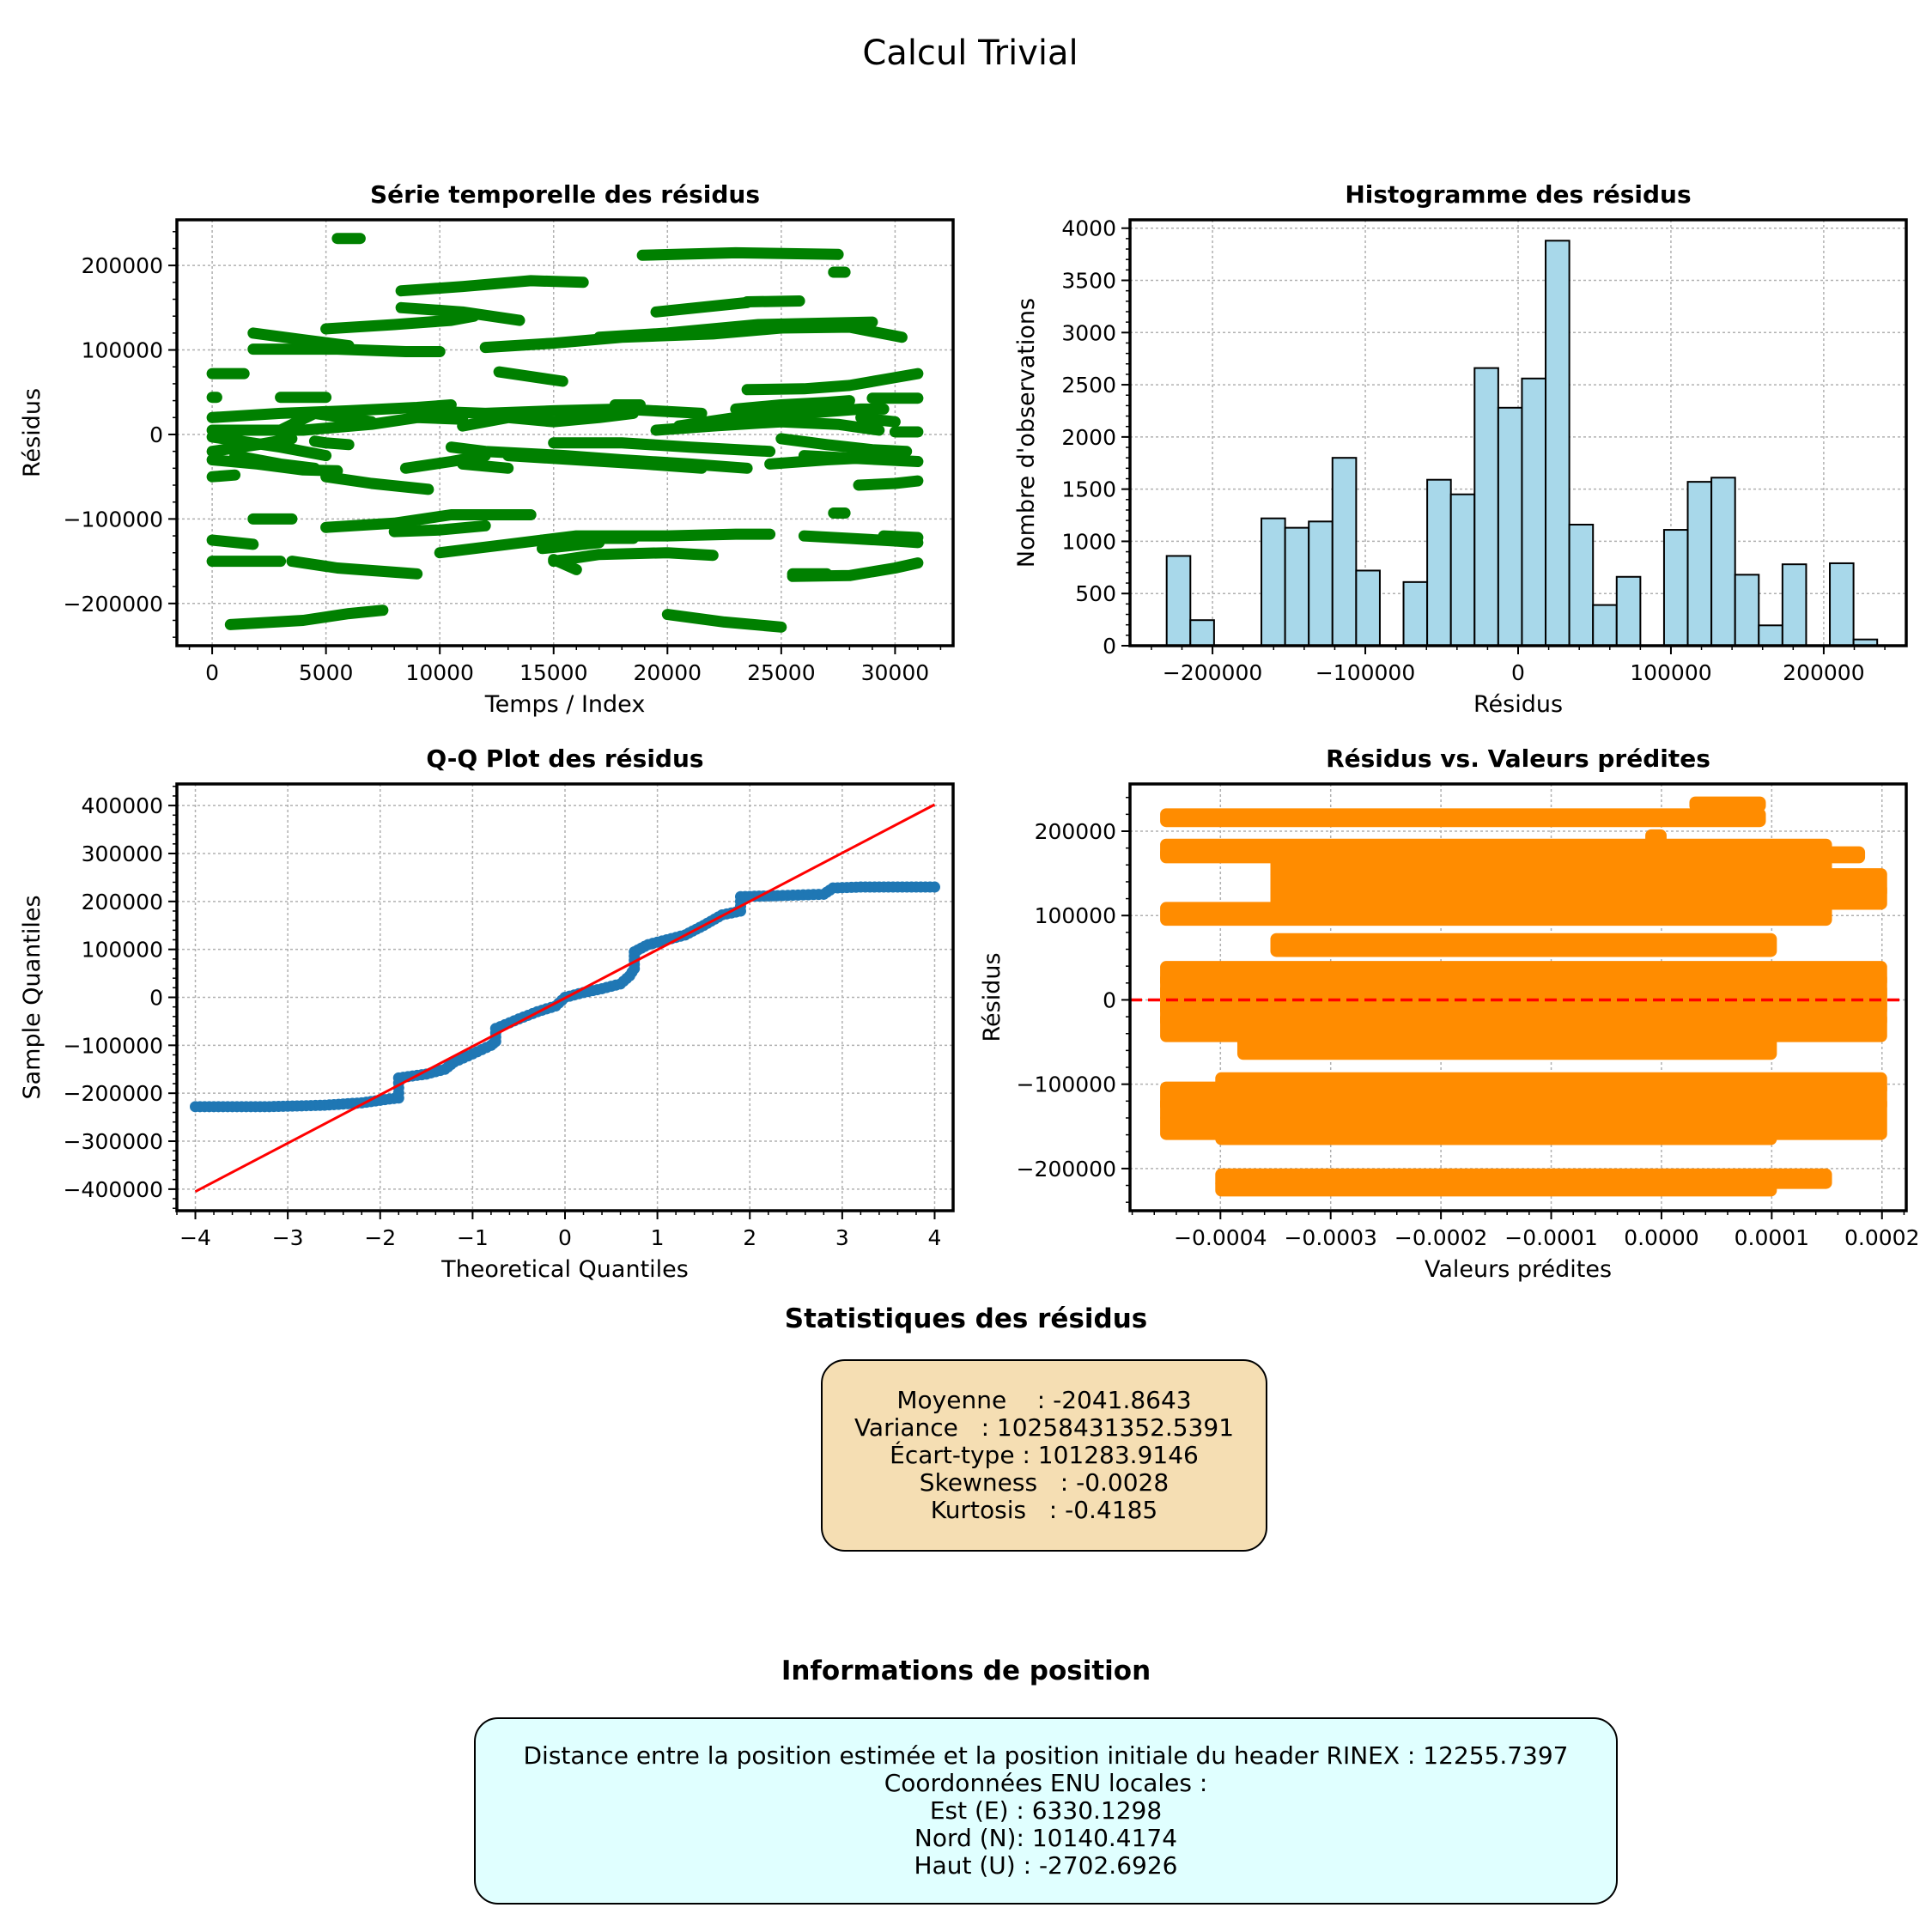 The width and height of the screenshot is (1932, 1932). What do you see at coordinates (668, 673) in the screenshot?
I see `x-tick-label: 20000` at bounding box center [668, 673].